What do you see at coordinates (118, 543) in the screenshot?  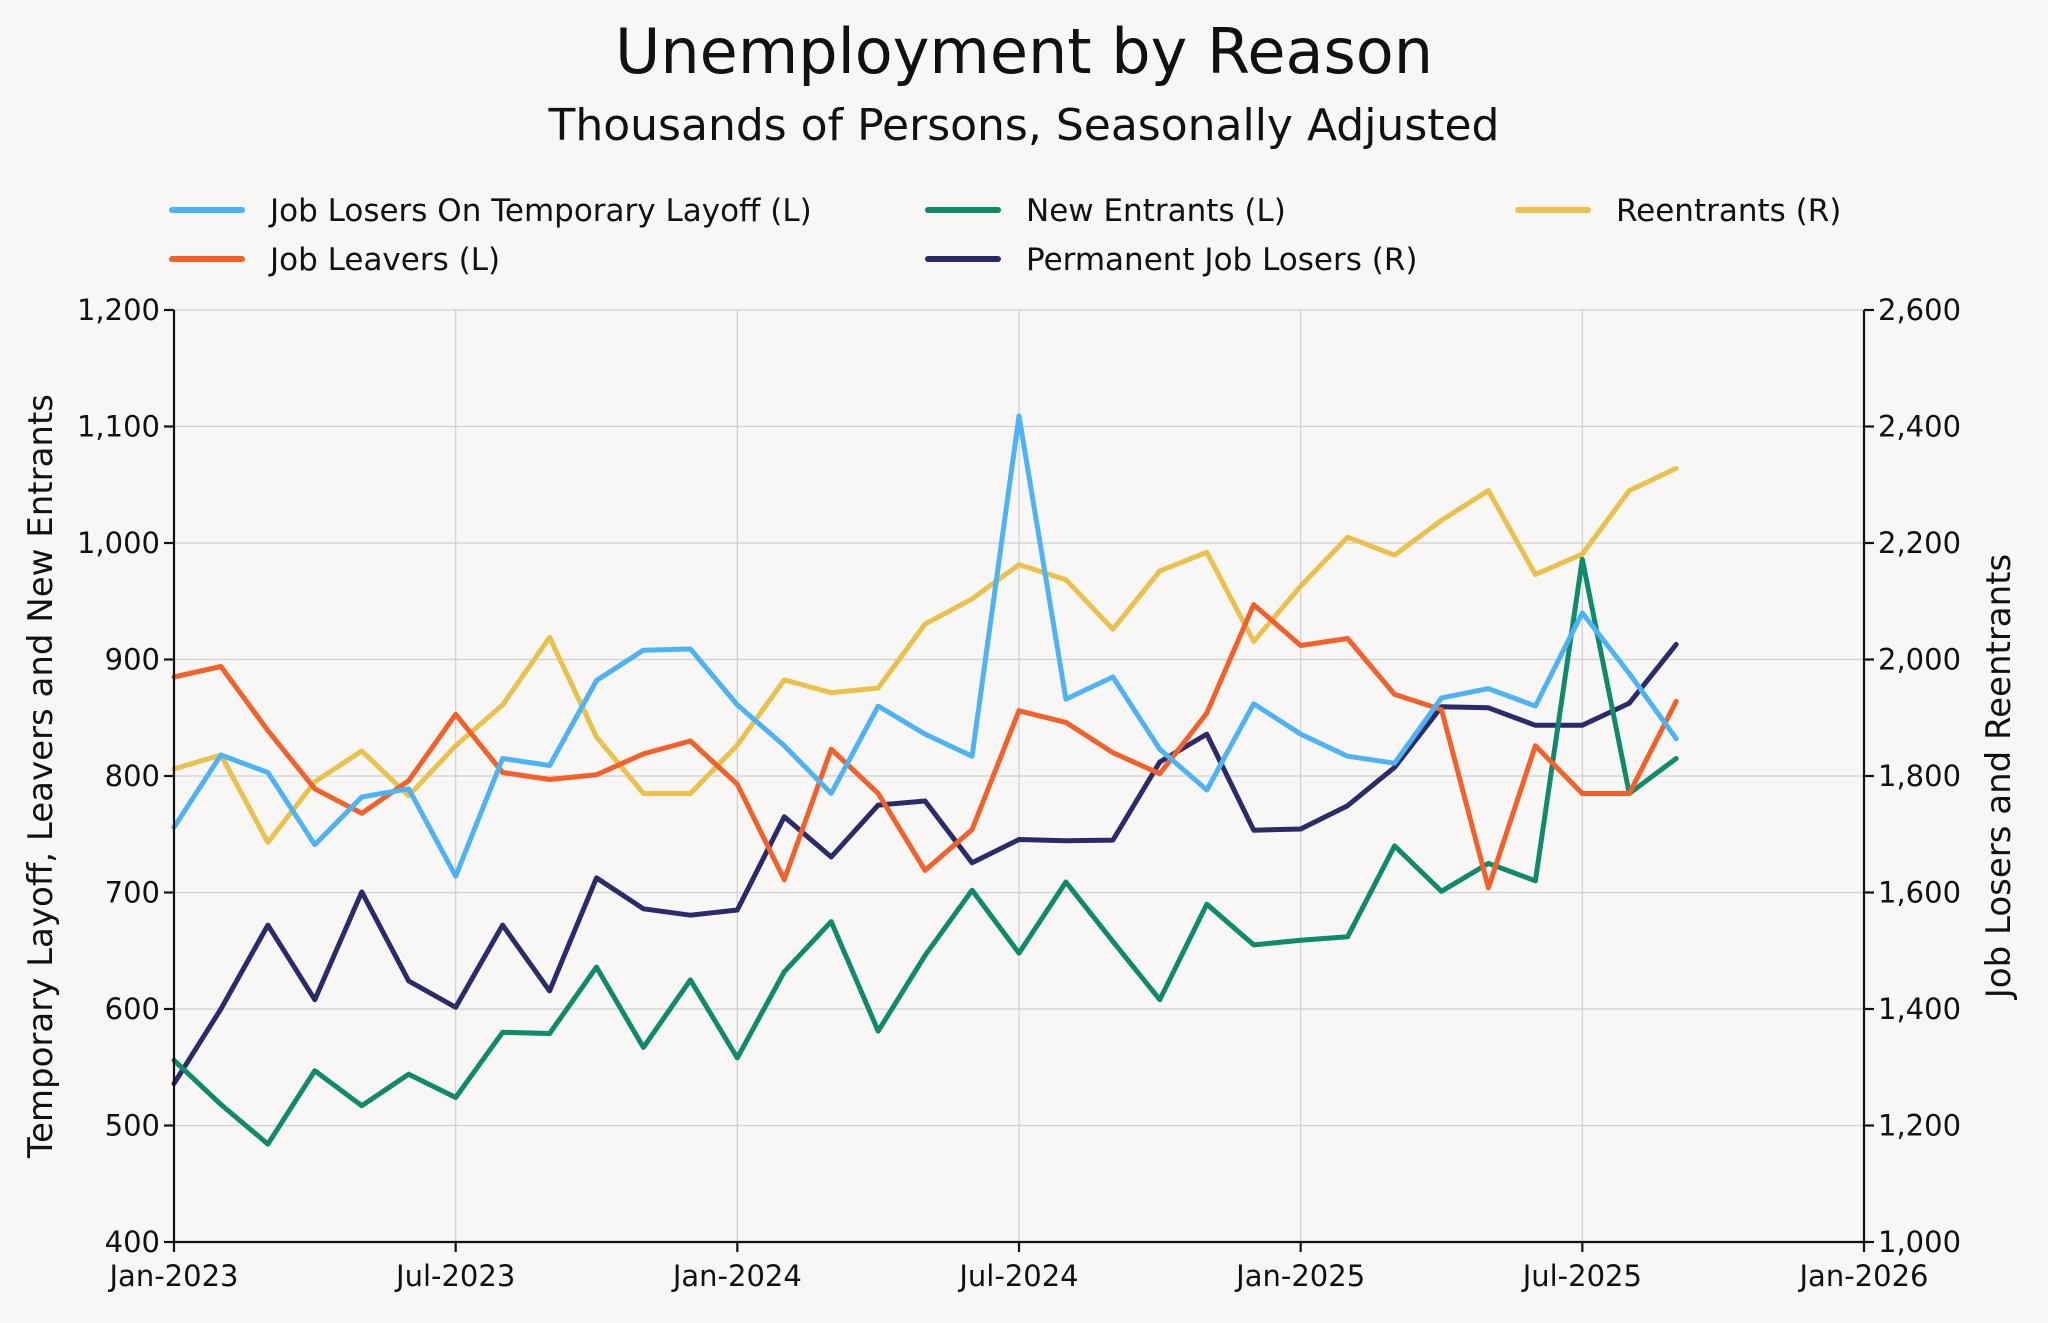 I see `tick-label-left: 1,000` at bounding box center [118, 543].